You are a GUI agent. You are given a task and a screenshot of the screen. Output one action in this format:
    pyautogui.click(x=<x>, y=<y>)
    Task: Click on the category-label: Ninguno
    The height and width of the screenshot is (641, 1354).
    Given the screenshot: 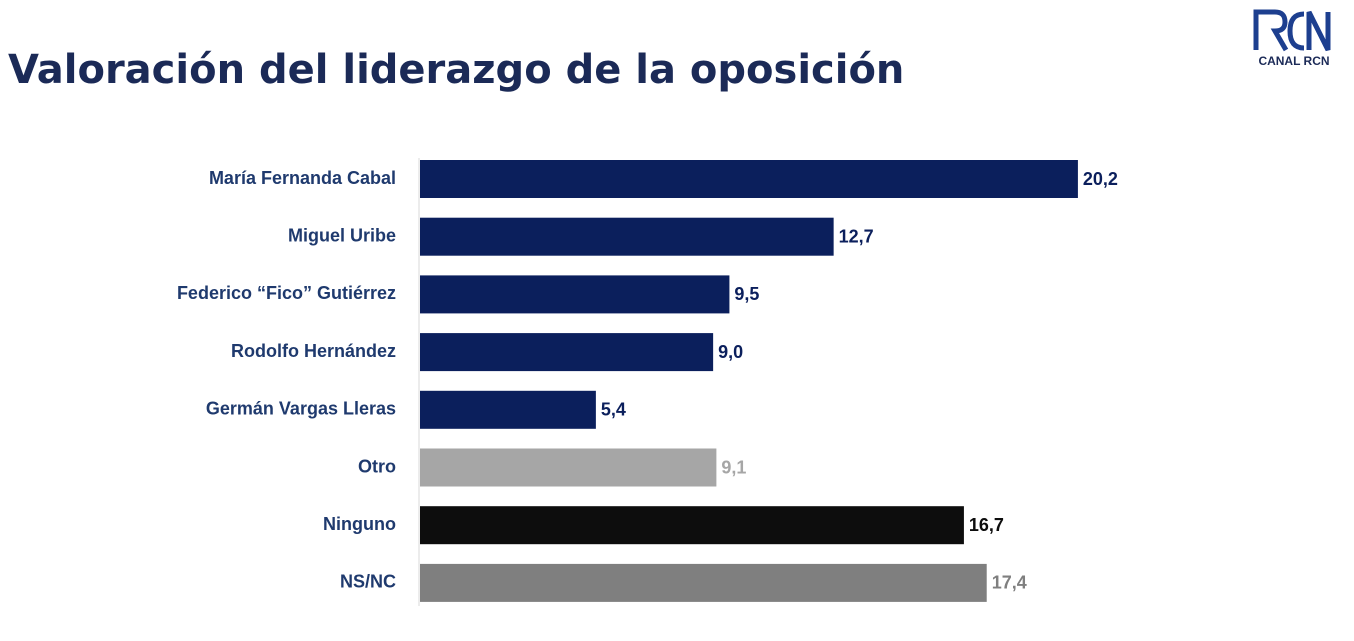 What is the action you would take?
    pyautogui.click(x=359, y=524)
    